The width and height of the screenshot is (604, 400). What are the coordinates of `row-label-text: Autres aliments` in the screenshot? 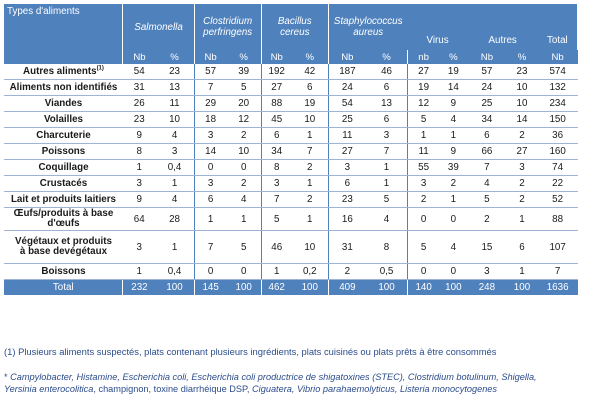 It's located at (60, 71).